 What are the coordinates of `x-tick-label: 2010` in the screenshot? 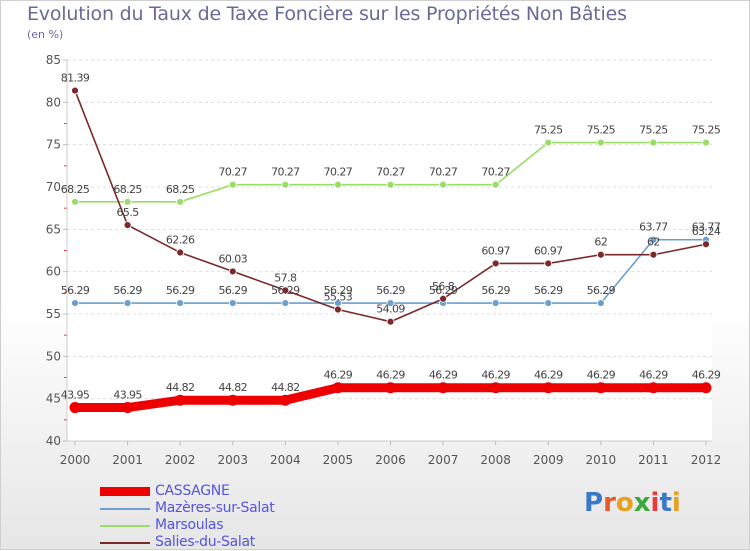 It's located at (601, 460).